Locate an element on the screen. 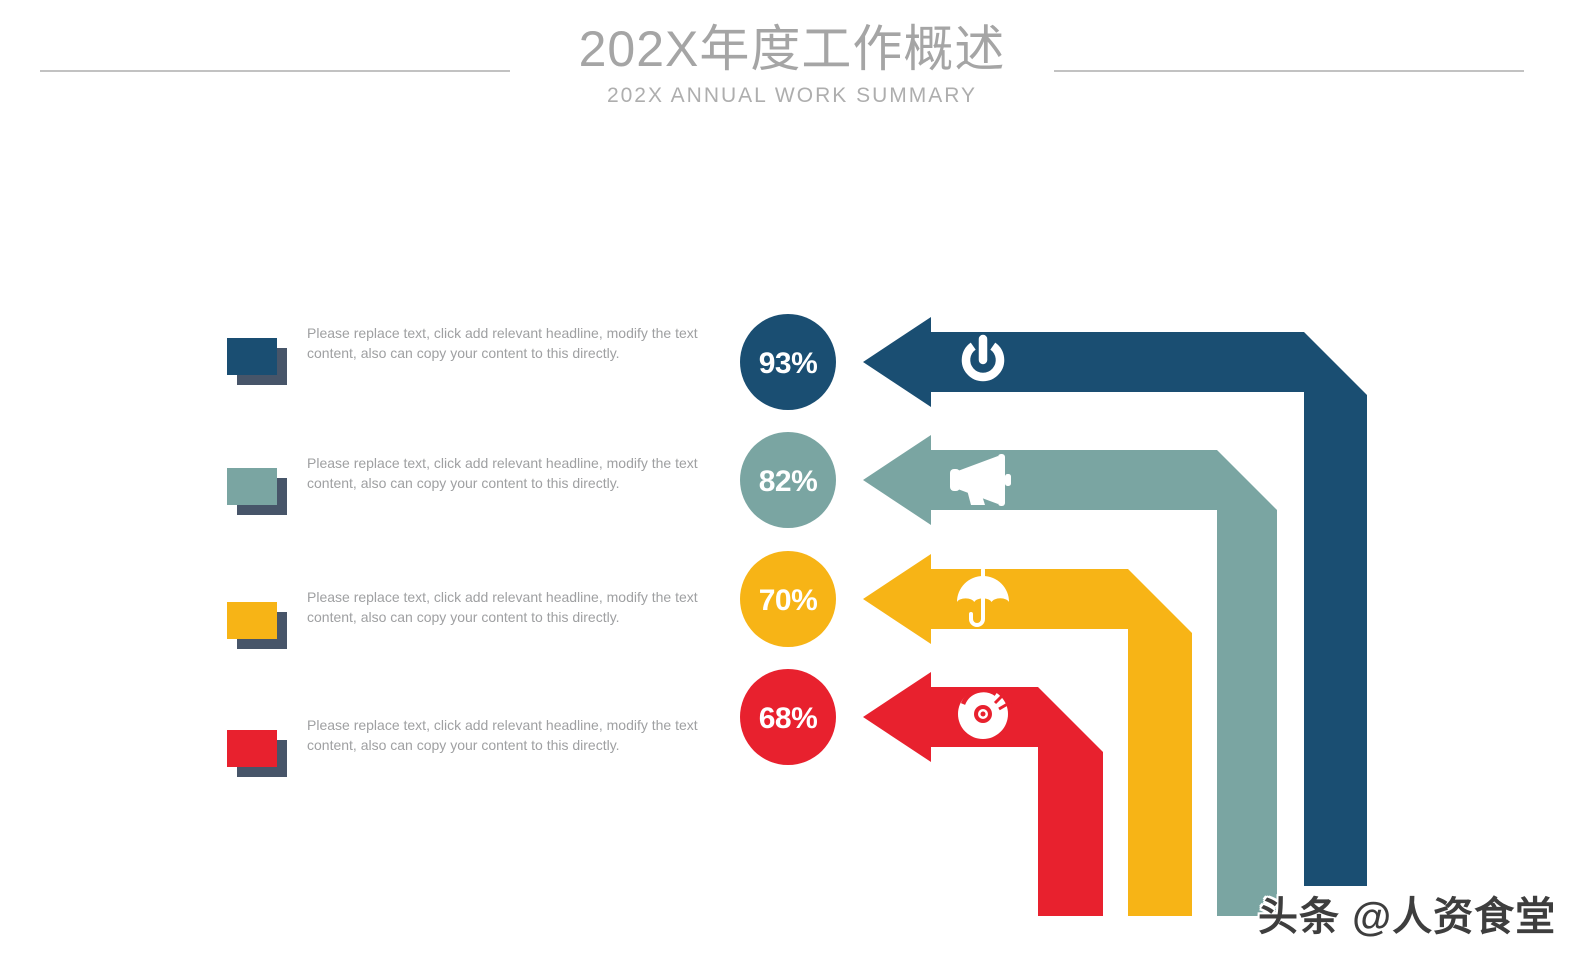 This screenshot has width=1584, height=958. legend-square-yellow is located at coordinates (252, 620).